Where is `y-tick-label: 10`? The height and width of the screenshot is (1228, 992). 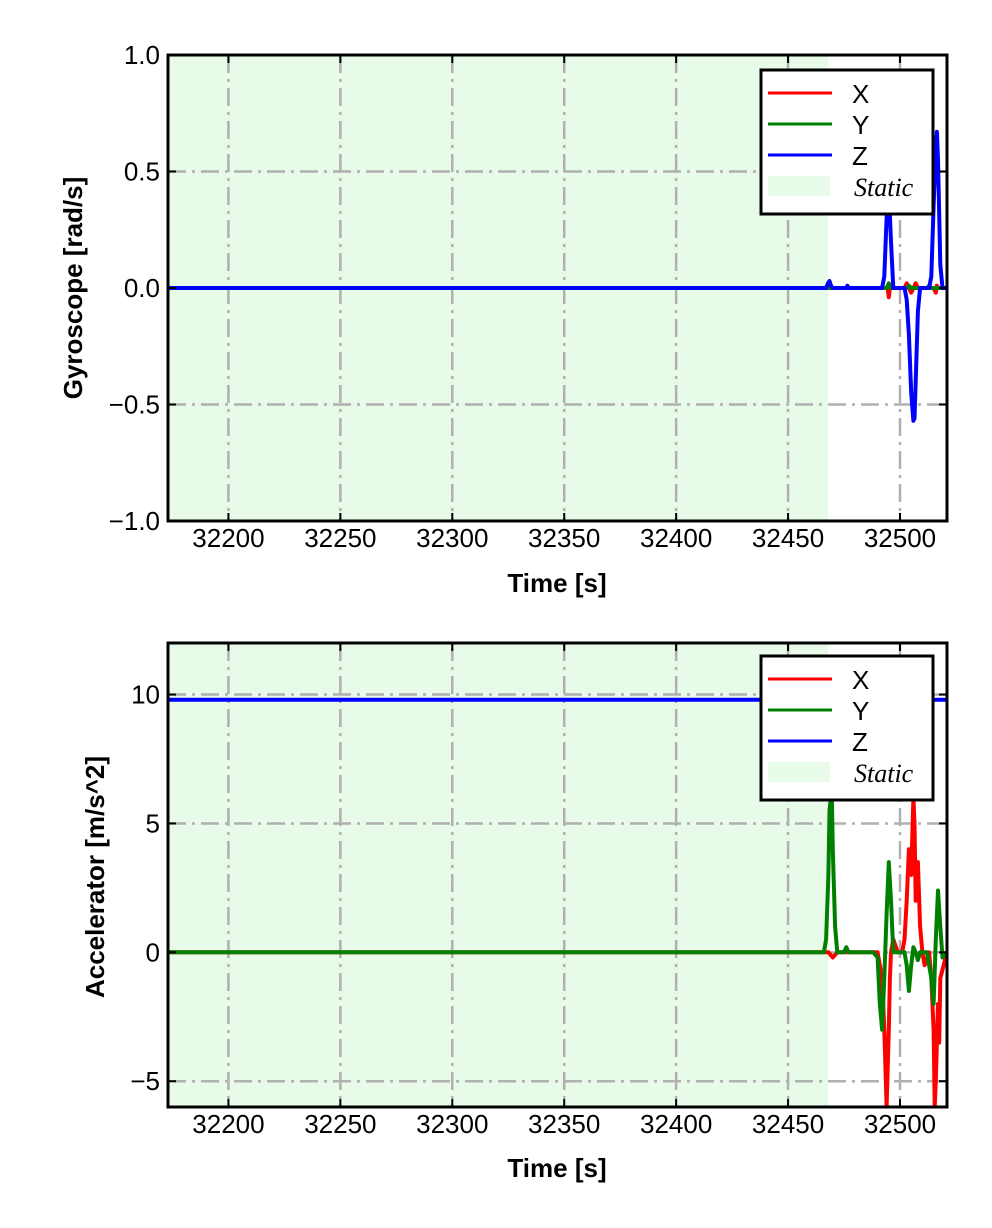 y-tick-label: 10 is located at coordinates (145, 695).